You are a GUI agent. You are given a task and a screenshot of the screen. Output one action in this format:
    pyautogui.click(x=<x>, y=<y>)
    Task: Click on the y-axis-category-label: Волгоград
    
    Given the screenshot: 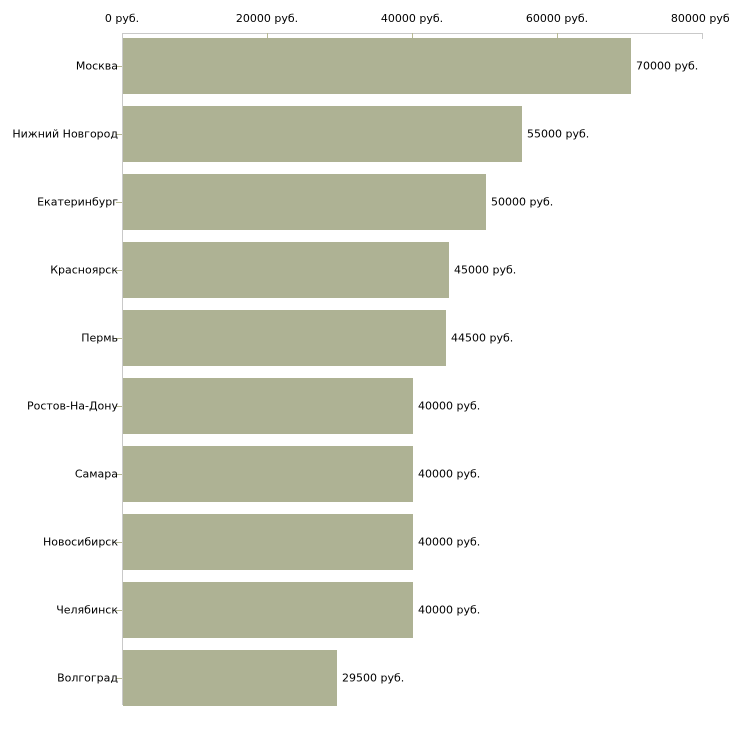 What is the action you would take?
    pyautogui.click(x=87, y=678)
    